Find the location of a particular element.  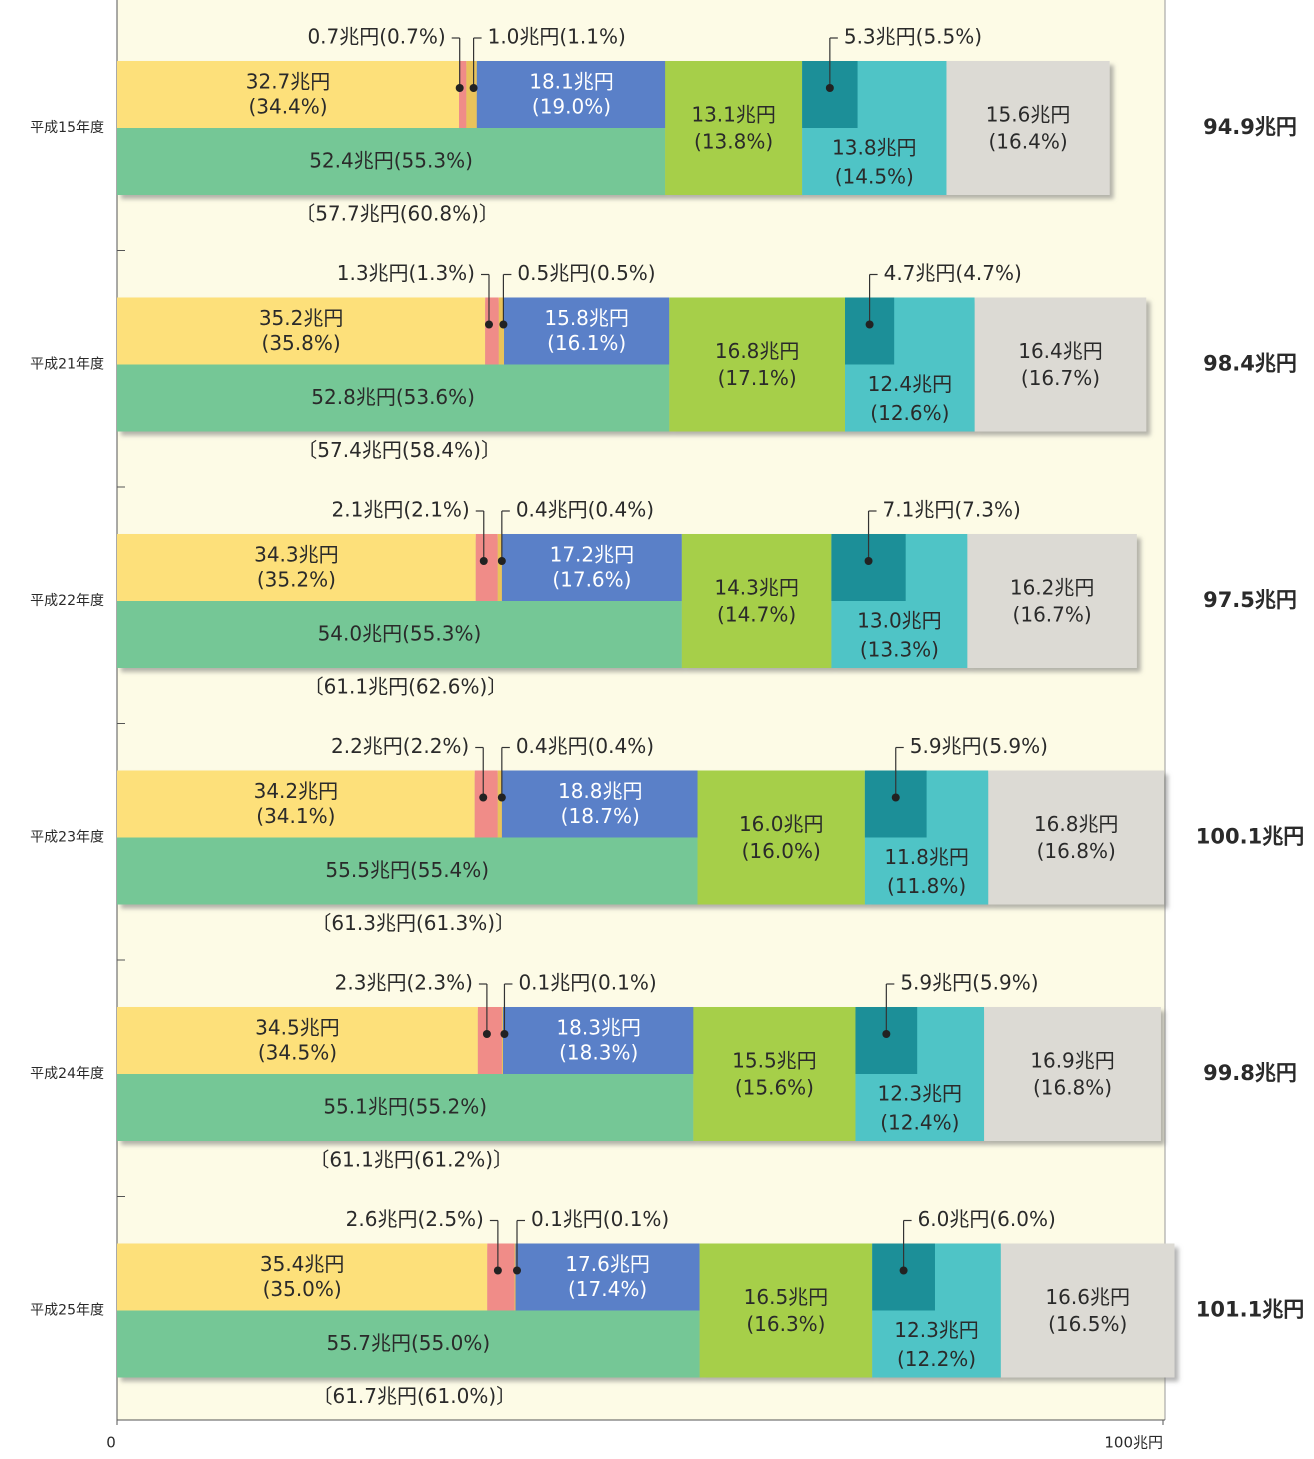

value-label: 12.3兆円 is located at coordinates (936, 1330).